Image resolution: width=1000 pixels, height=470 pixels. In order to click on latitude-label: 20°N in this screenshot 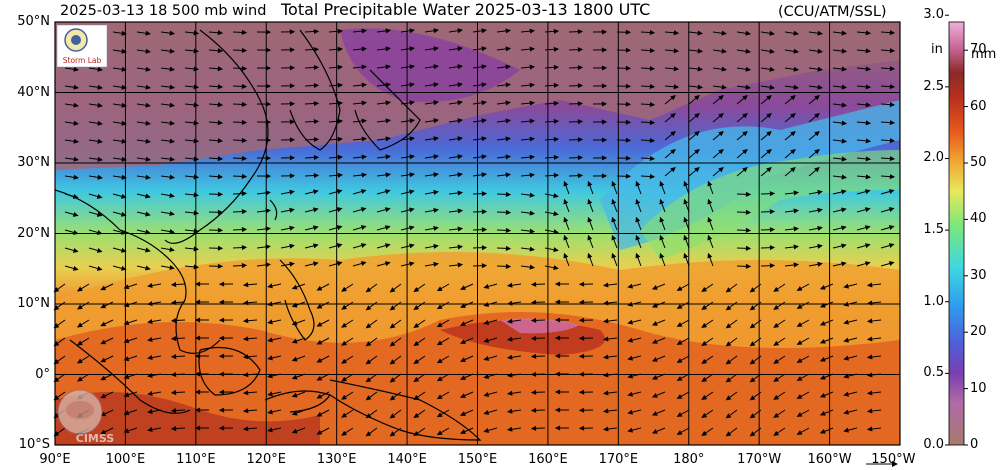, I will do `click(33, 233)`.